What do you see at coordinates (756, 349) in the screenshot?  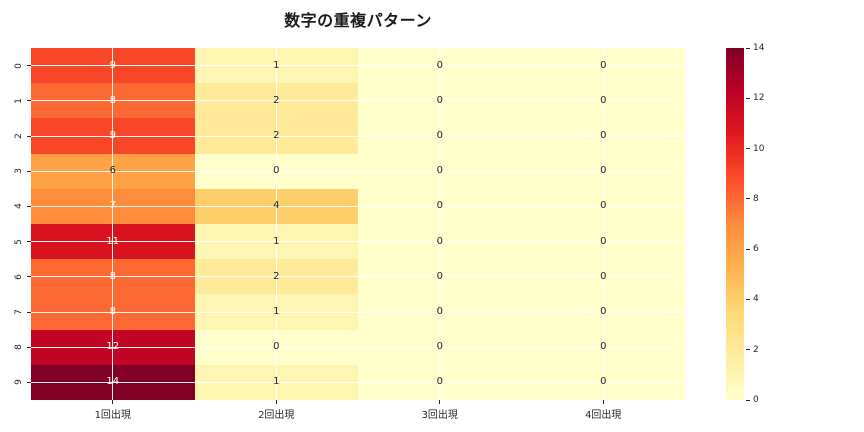 I see `colorbar-tick-label: 2` at bounding box center [756, 349].